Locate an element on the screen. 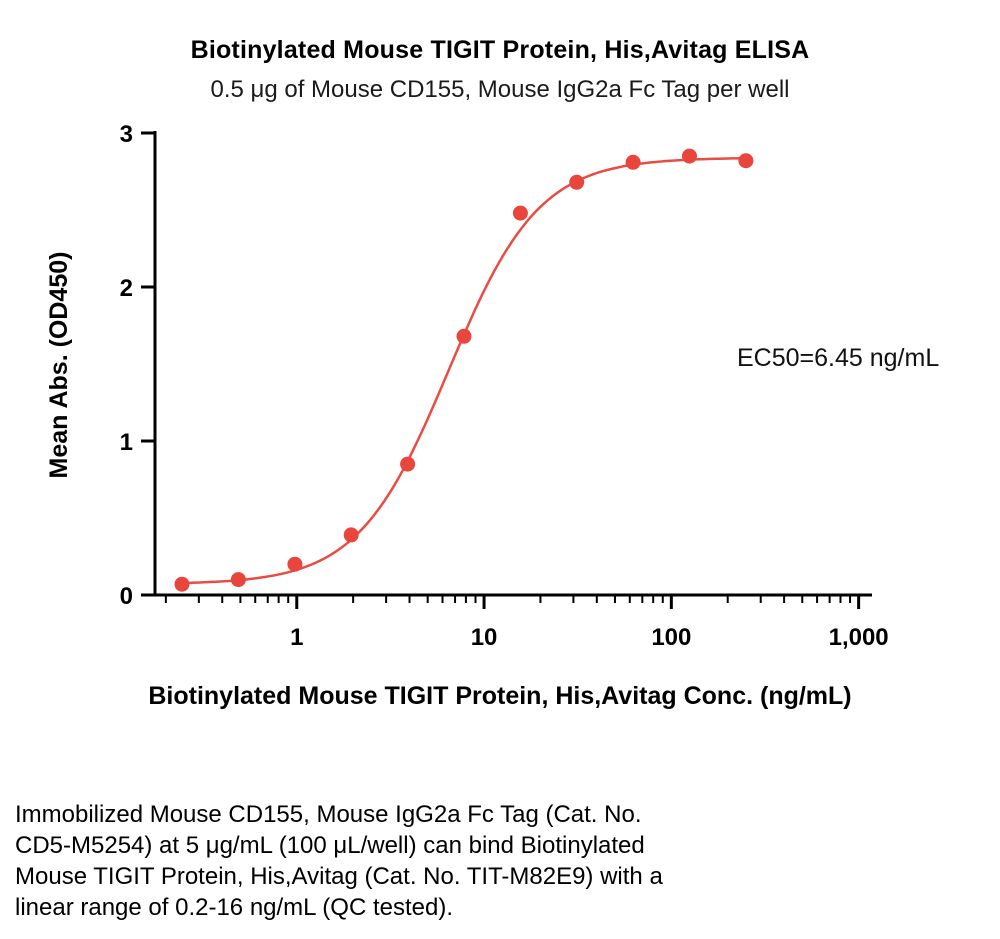  x-tick-label: 100 is located at coordinates (671, 637).